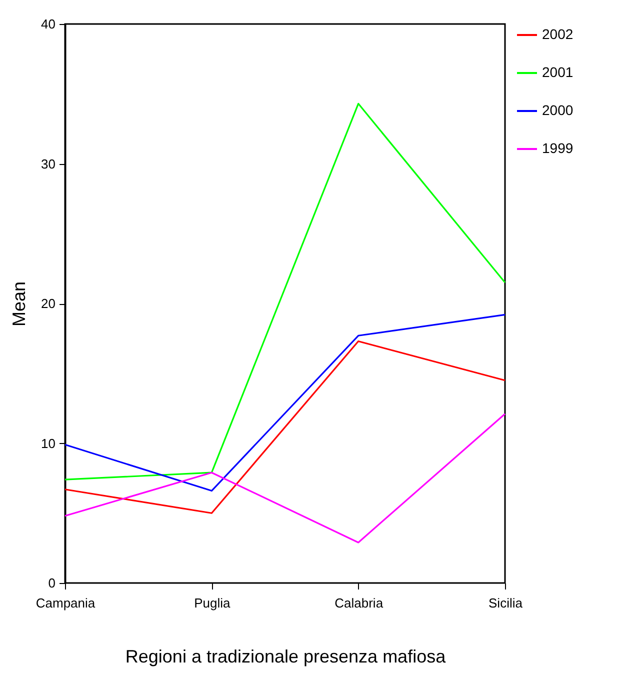 This screenshot has height=675, width=632. Describe the element at coordinates (558, 110) in the screenshot. I see `legend-label: 2000` at that location.